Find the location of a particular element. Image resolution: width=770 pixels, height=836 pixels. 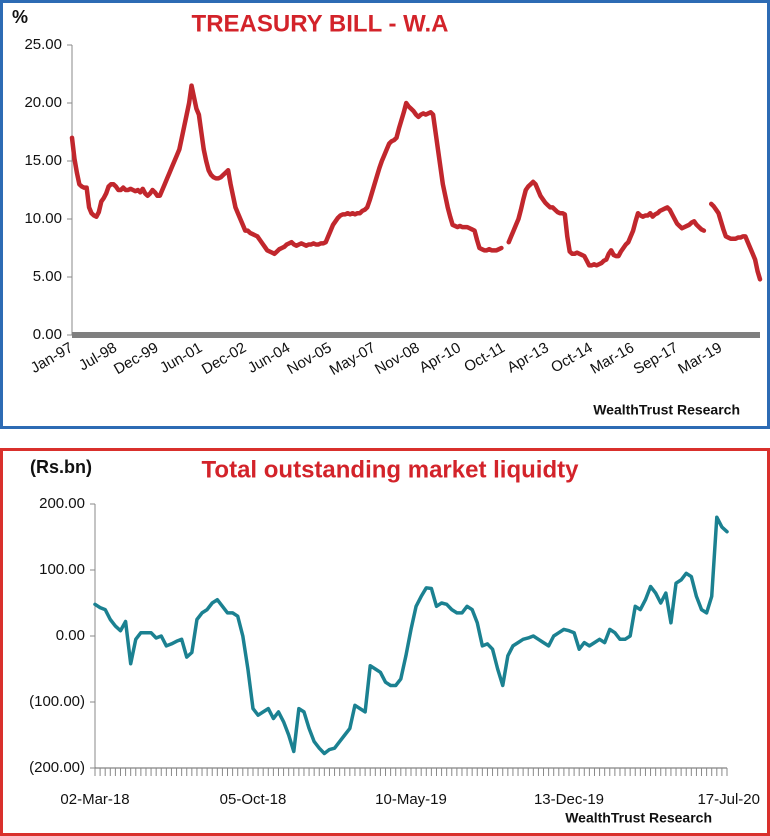

y-tick-label: 100.00 is located at coordinates (62, 569).